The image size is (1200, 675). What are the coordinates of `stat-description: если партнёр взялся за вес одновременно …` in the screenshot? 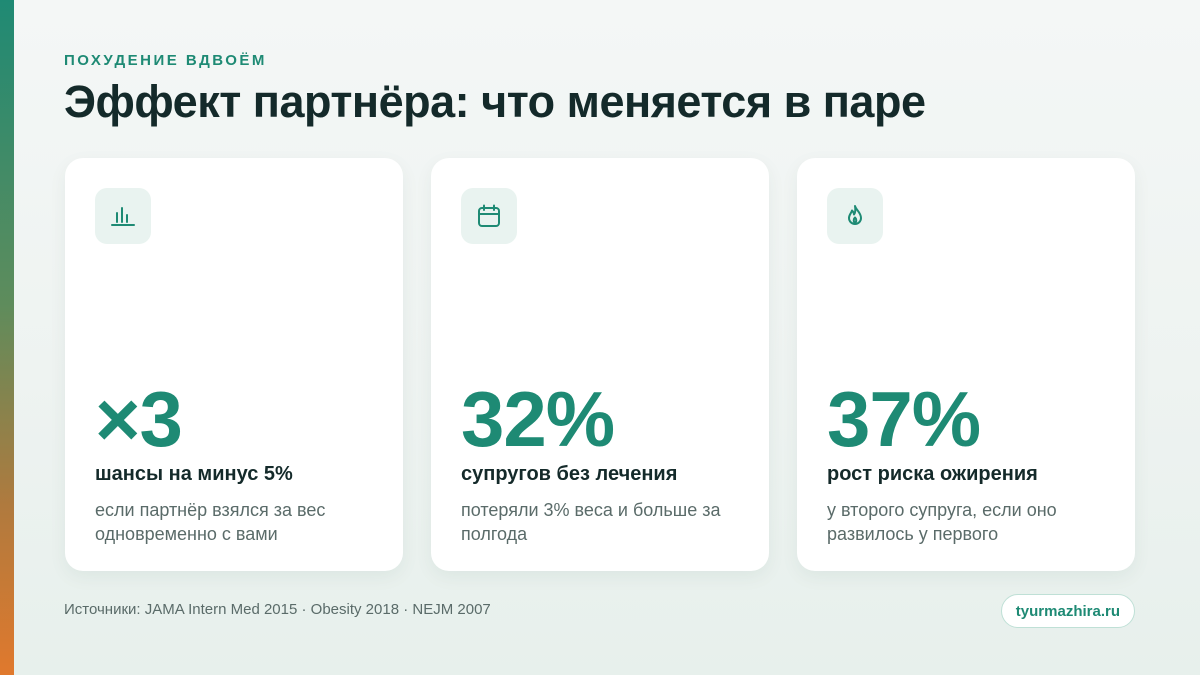 It's located at (210, 522).